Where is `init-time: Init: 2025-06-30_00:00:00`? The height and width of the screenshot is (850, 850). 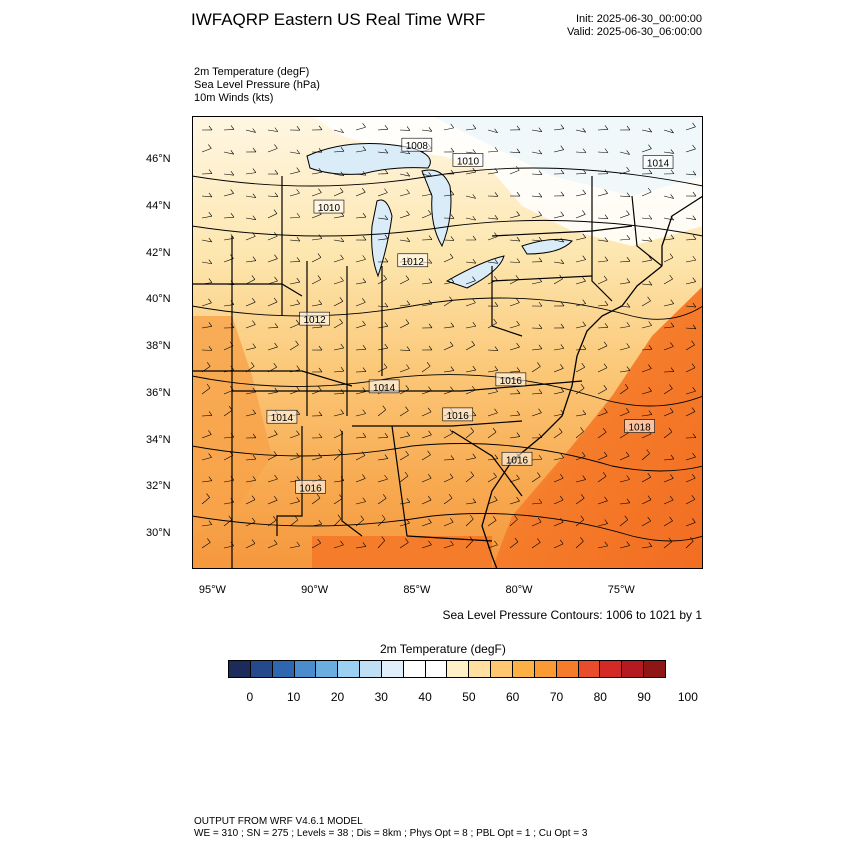
init-time: Init: 2025-06-30_00:00:00 is located at coordinates (639, 19).